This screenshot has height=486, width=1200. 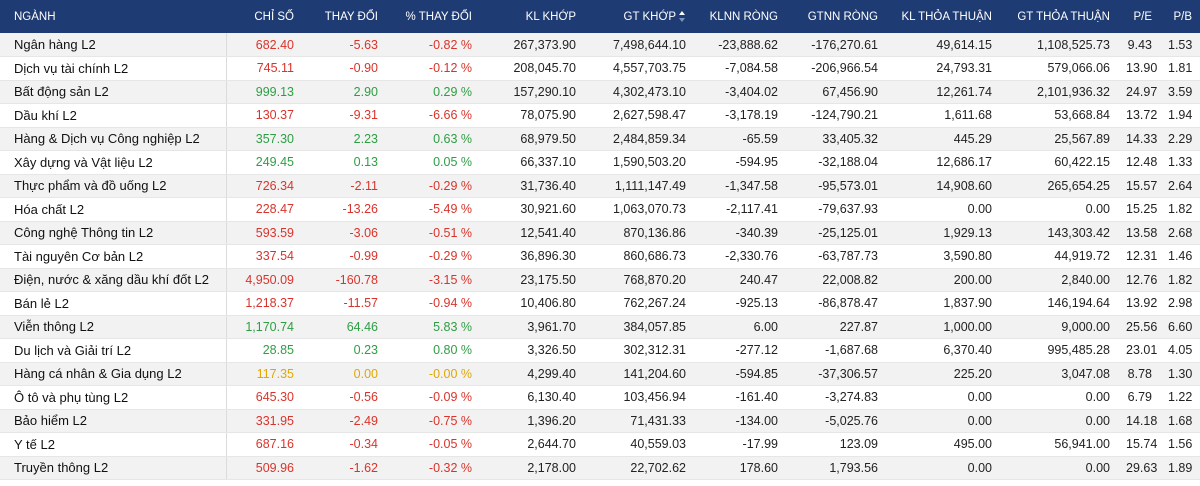 I want to click on sector-name-cell: Hóa chất L2, so click(x=113, y=209).